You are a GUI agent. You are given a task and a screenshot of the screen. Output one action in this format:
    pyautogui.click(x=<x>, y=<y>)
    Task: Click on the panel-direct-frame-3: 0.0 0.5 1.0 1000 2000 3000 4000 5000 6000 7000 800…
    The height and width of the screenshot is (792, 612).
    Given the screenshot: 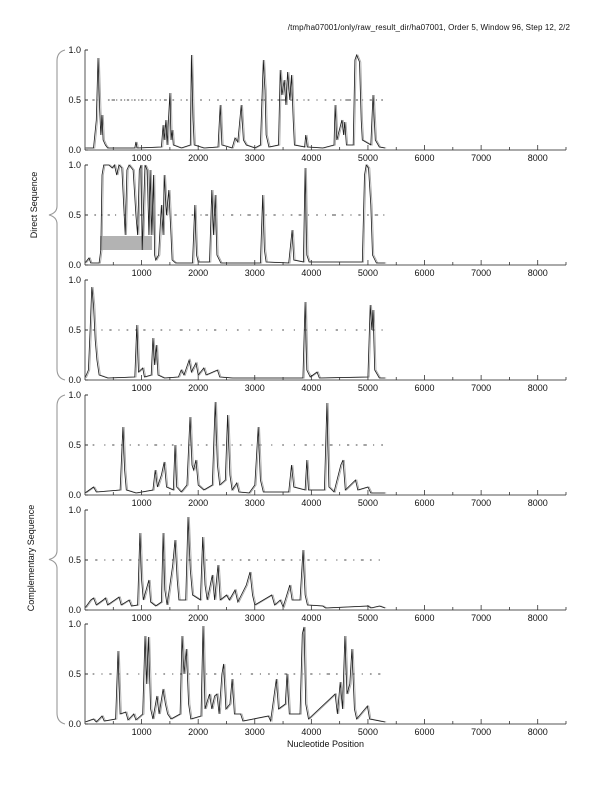 What is the action you would take?
    pyautogui.click(x=317, y=334)
    